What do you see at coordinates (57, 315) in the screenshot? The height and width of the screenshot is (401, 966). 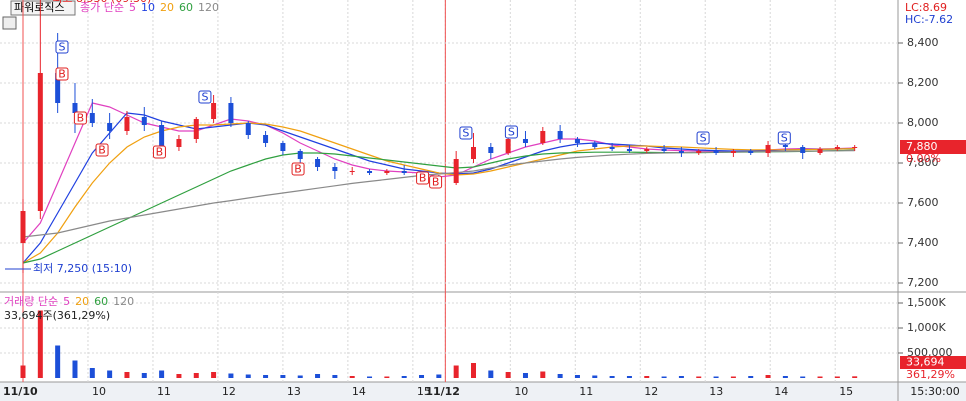 I see `volume-summary: 33,694주(361,29%)` at bounding box center [57, 315].